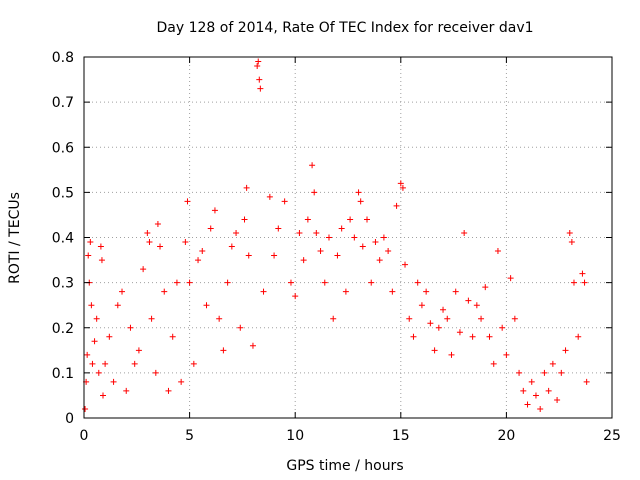  Describe the element at coordinates (506, 436) in the screenshot. I see `x-tick-label: 20` at that location.